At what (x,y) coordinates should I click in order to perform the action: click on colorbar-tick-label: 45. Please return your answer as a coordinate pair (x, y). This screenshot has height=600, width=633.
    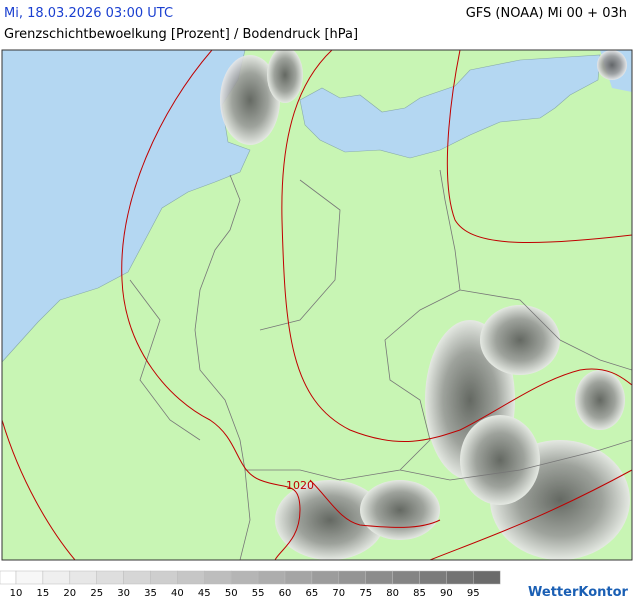
    Looking at the image, I should click on (204, 593).